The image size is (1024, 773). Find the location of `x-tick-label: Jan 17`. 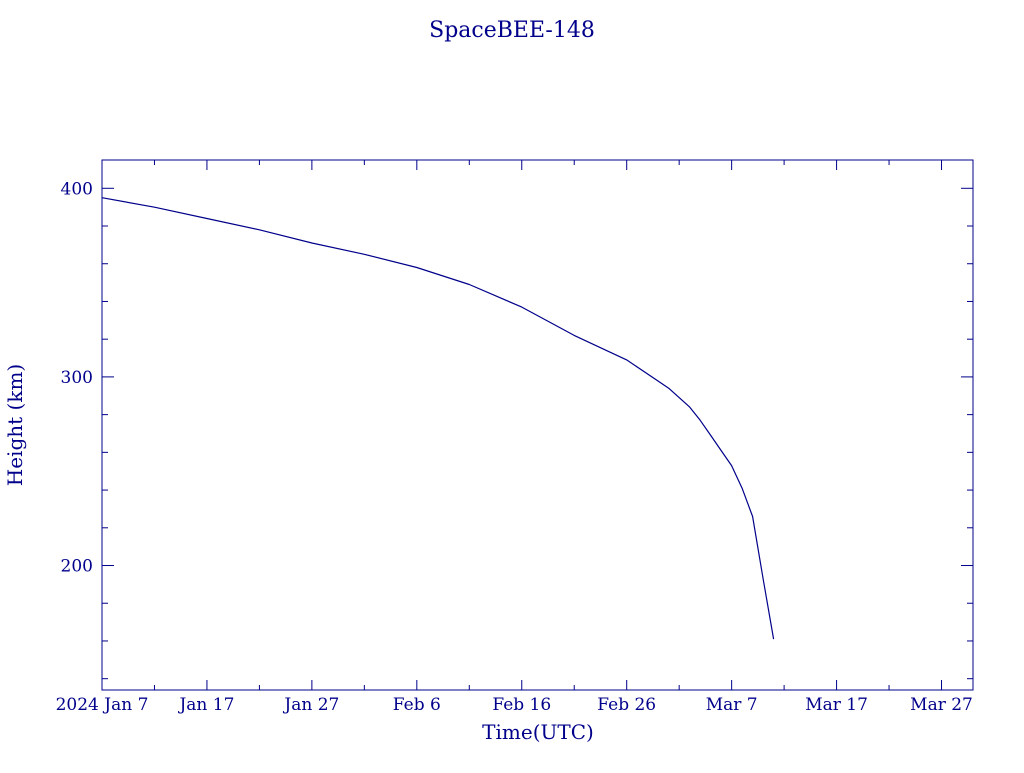

x-tick-label: Jan 17 is located at coordinates (205, 705).